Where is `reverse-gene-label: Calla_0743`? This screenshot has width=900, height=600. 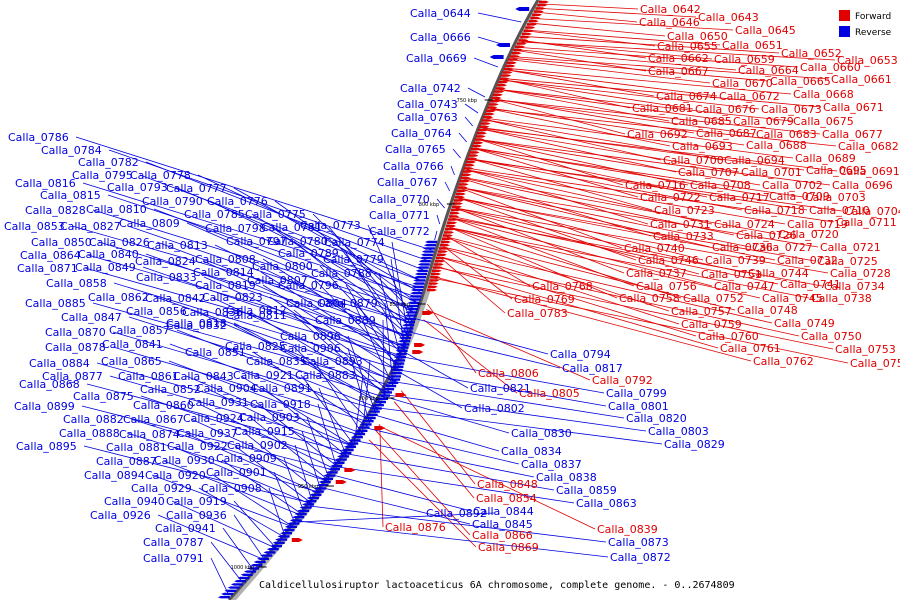
reverse-gene-label: Calla_0743 is located at coordinates (427, 104).